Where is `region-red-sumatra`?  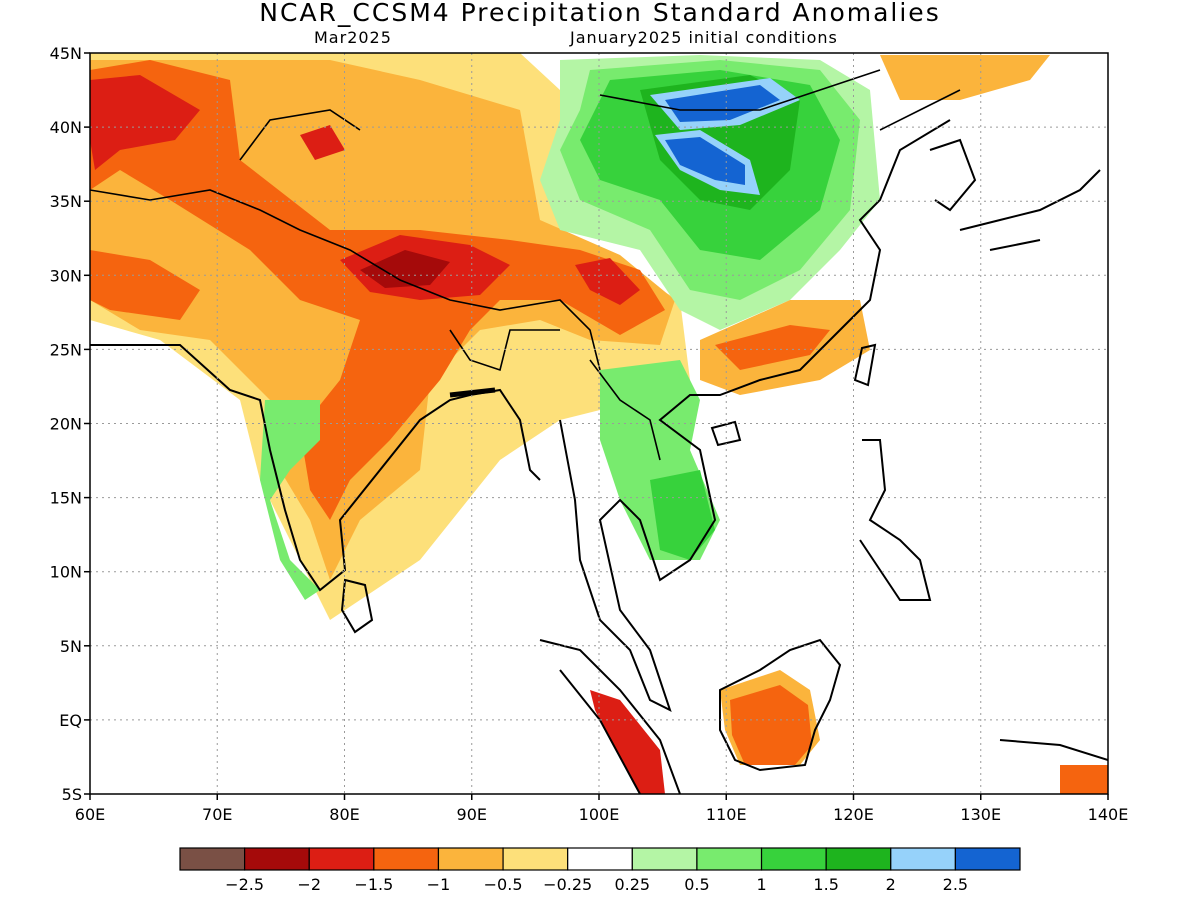 region-red-sumatra is located at coordinates (627, 742).